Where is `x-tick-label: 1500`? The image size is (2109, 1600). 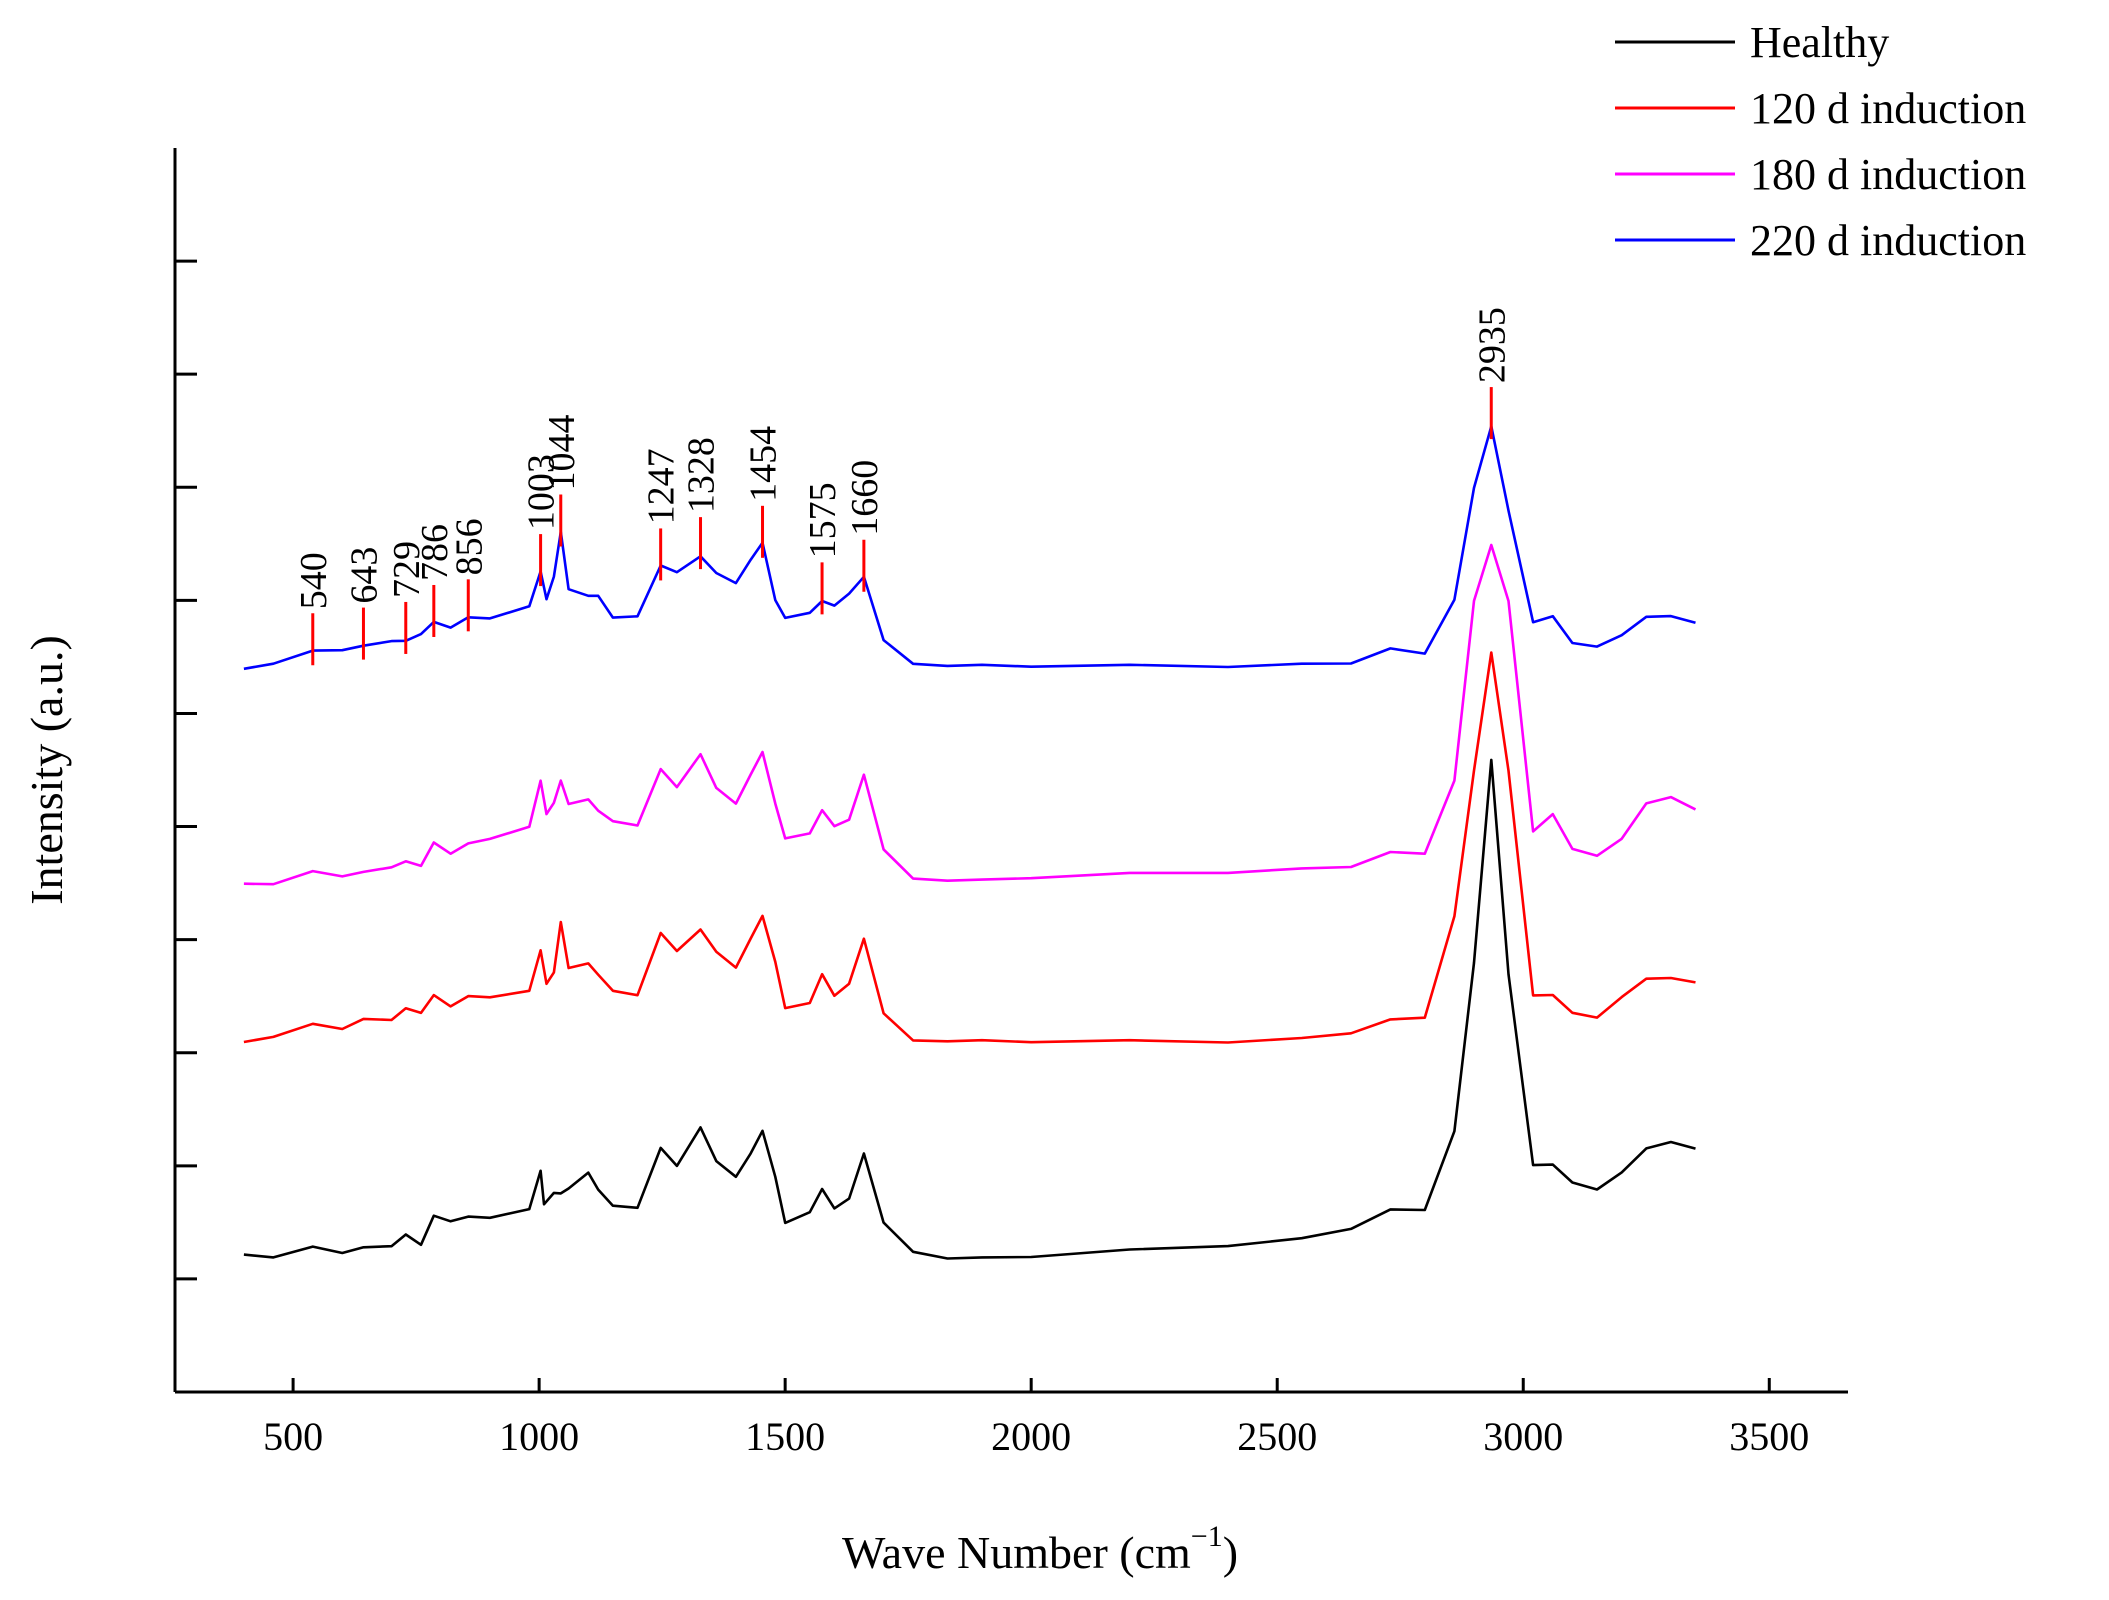 x-tick-label: 1500 is located at coordinates (785, 1436).